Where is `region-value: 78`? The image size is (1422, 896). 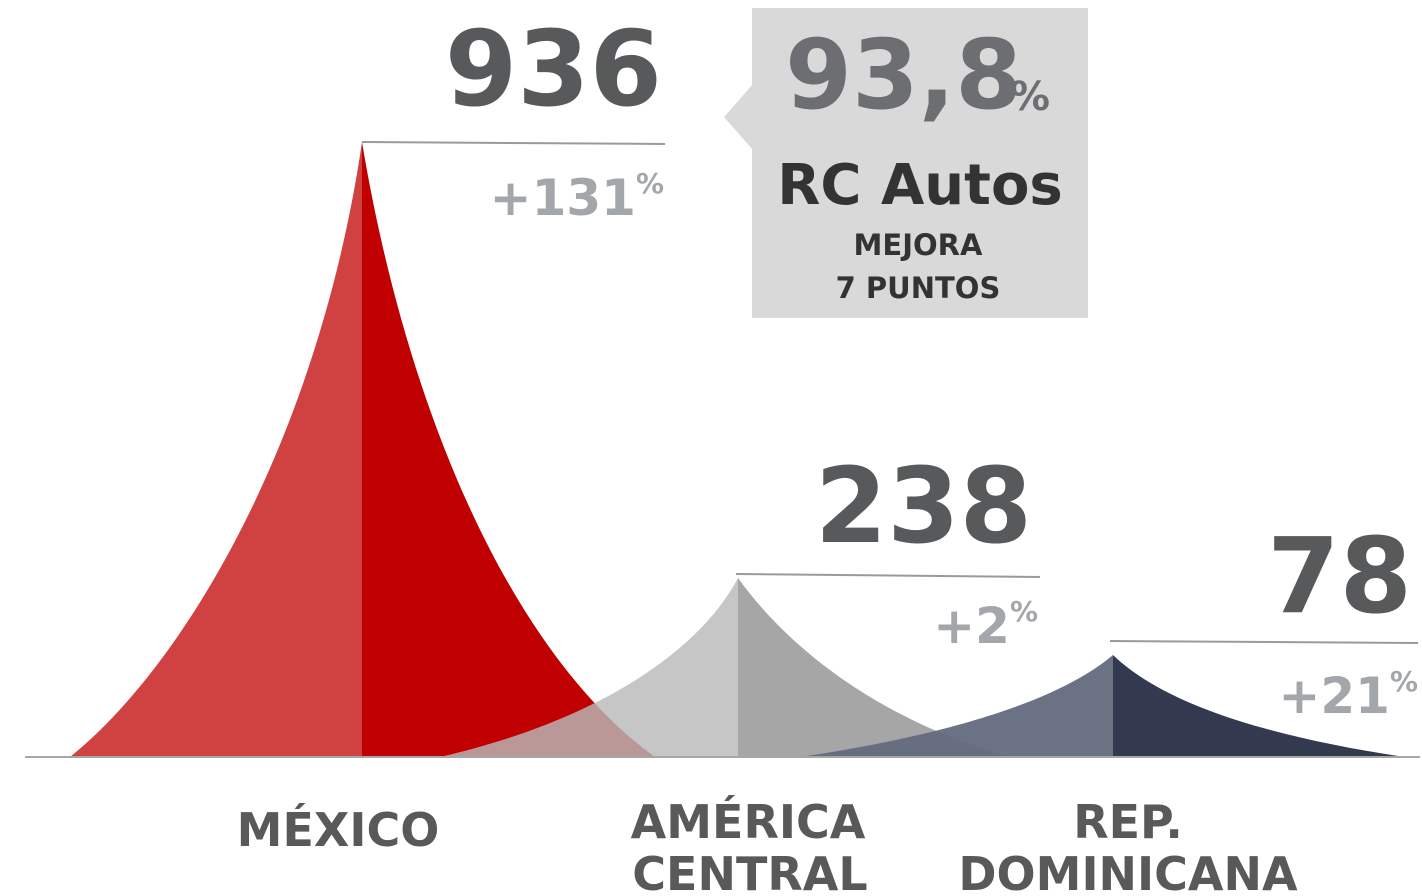 region-value: 78 is located at coordinates (1339, 576).